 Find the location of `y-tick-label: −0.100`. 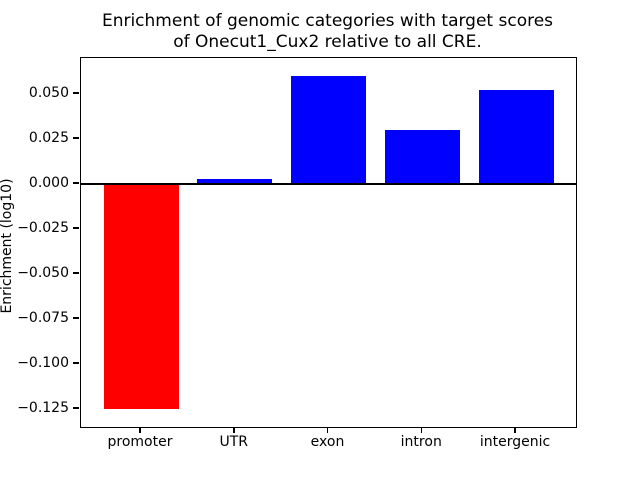

y-tick-label: −0.100 is located at coordinates (43, 363).